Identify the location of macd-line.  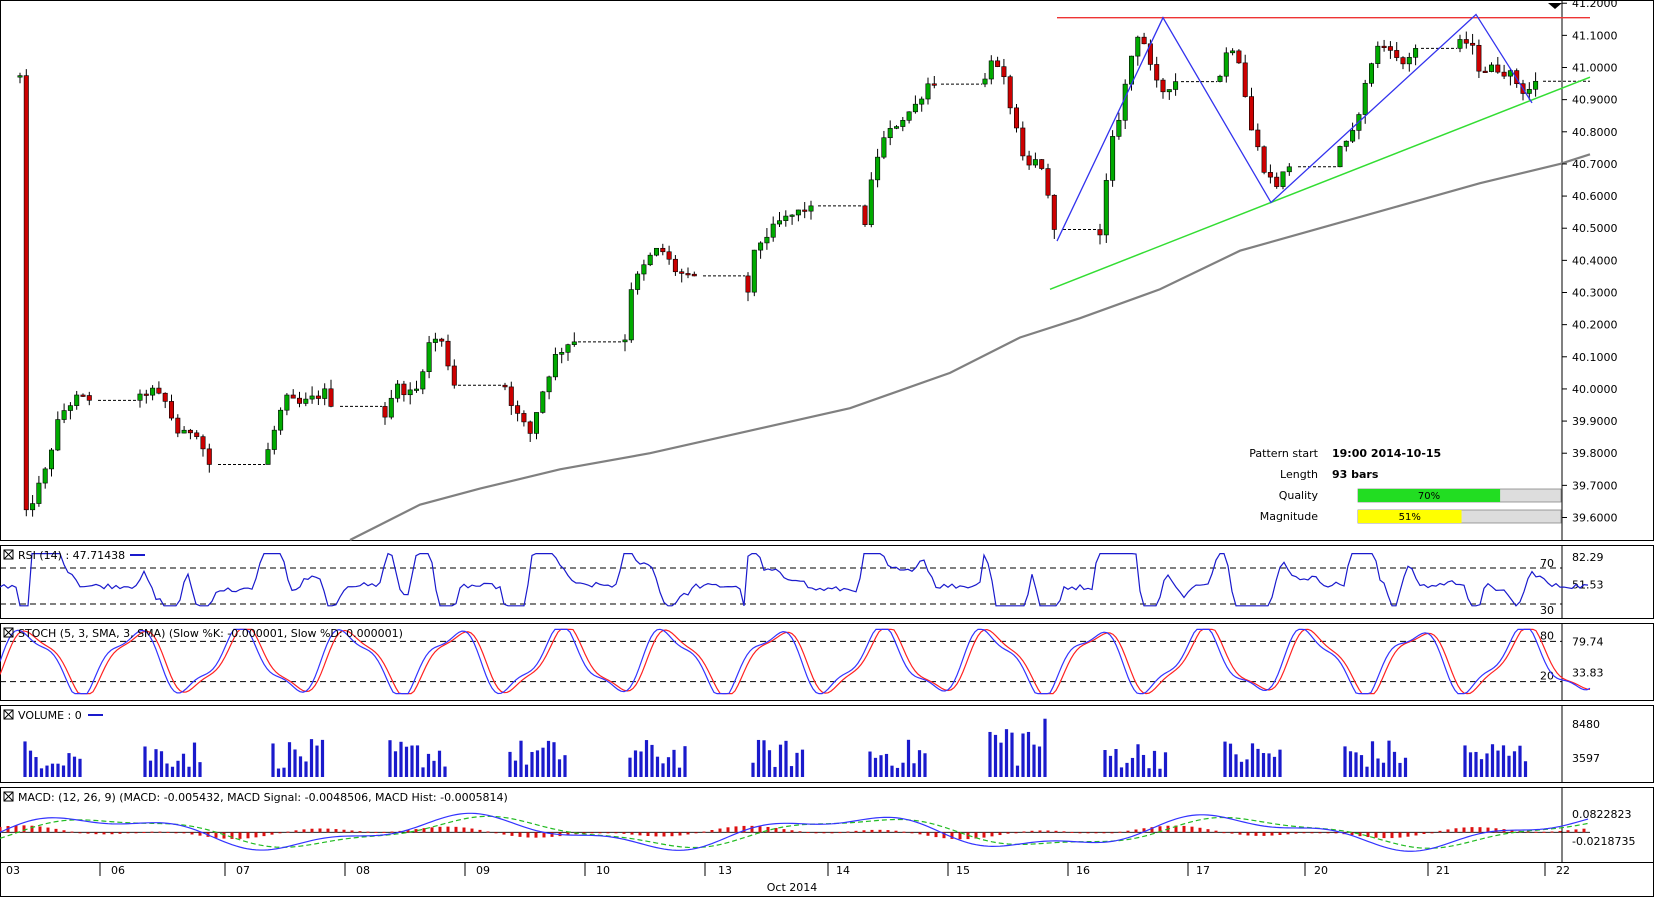
(794, 832).